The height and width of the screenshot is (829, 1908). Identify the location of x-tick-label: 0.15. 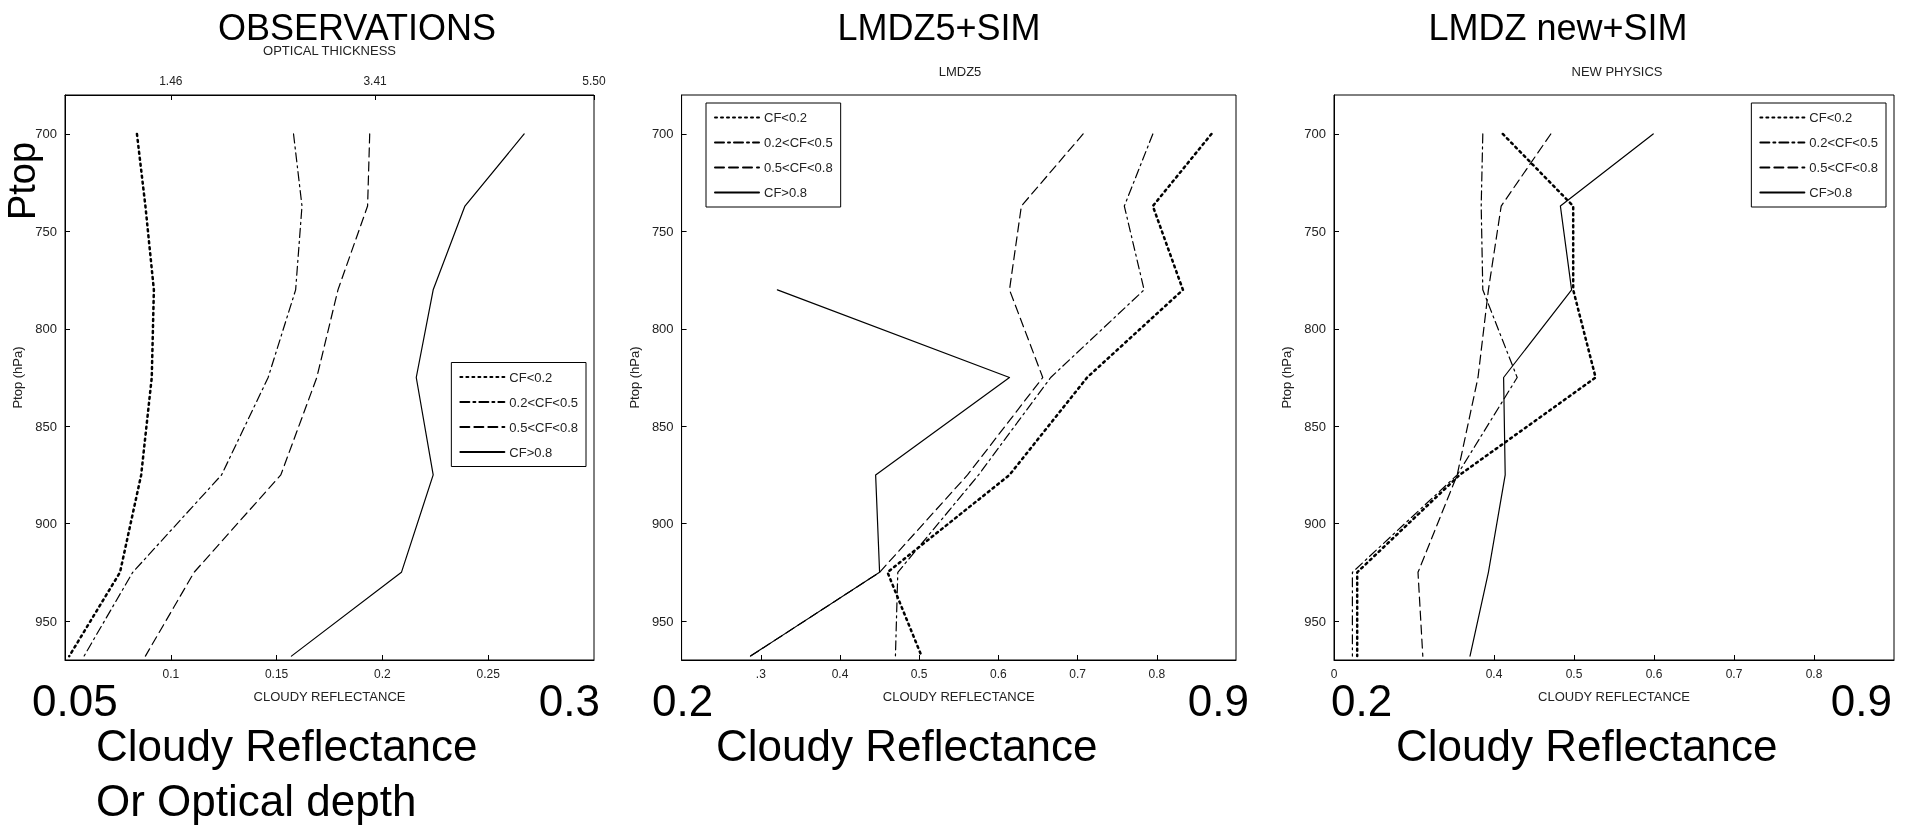
(276, 674).